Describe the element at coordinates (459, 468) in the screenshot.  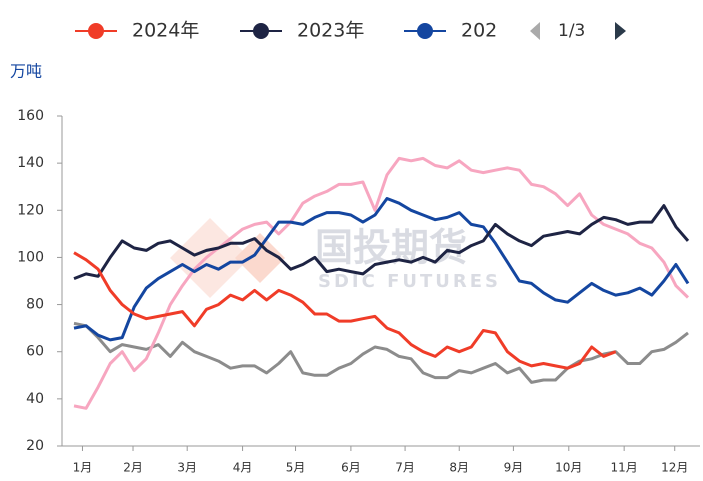
I see `x-tick-label: 8月` at that location.